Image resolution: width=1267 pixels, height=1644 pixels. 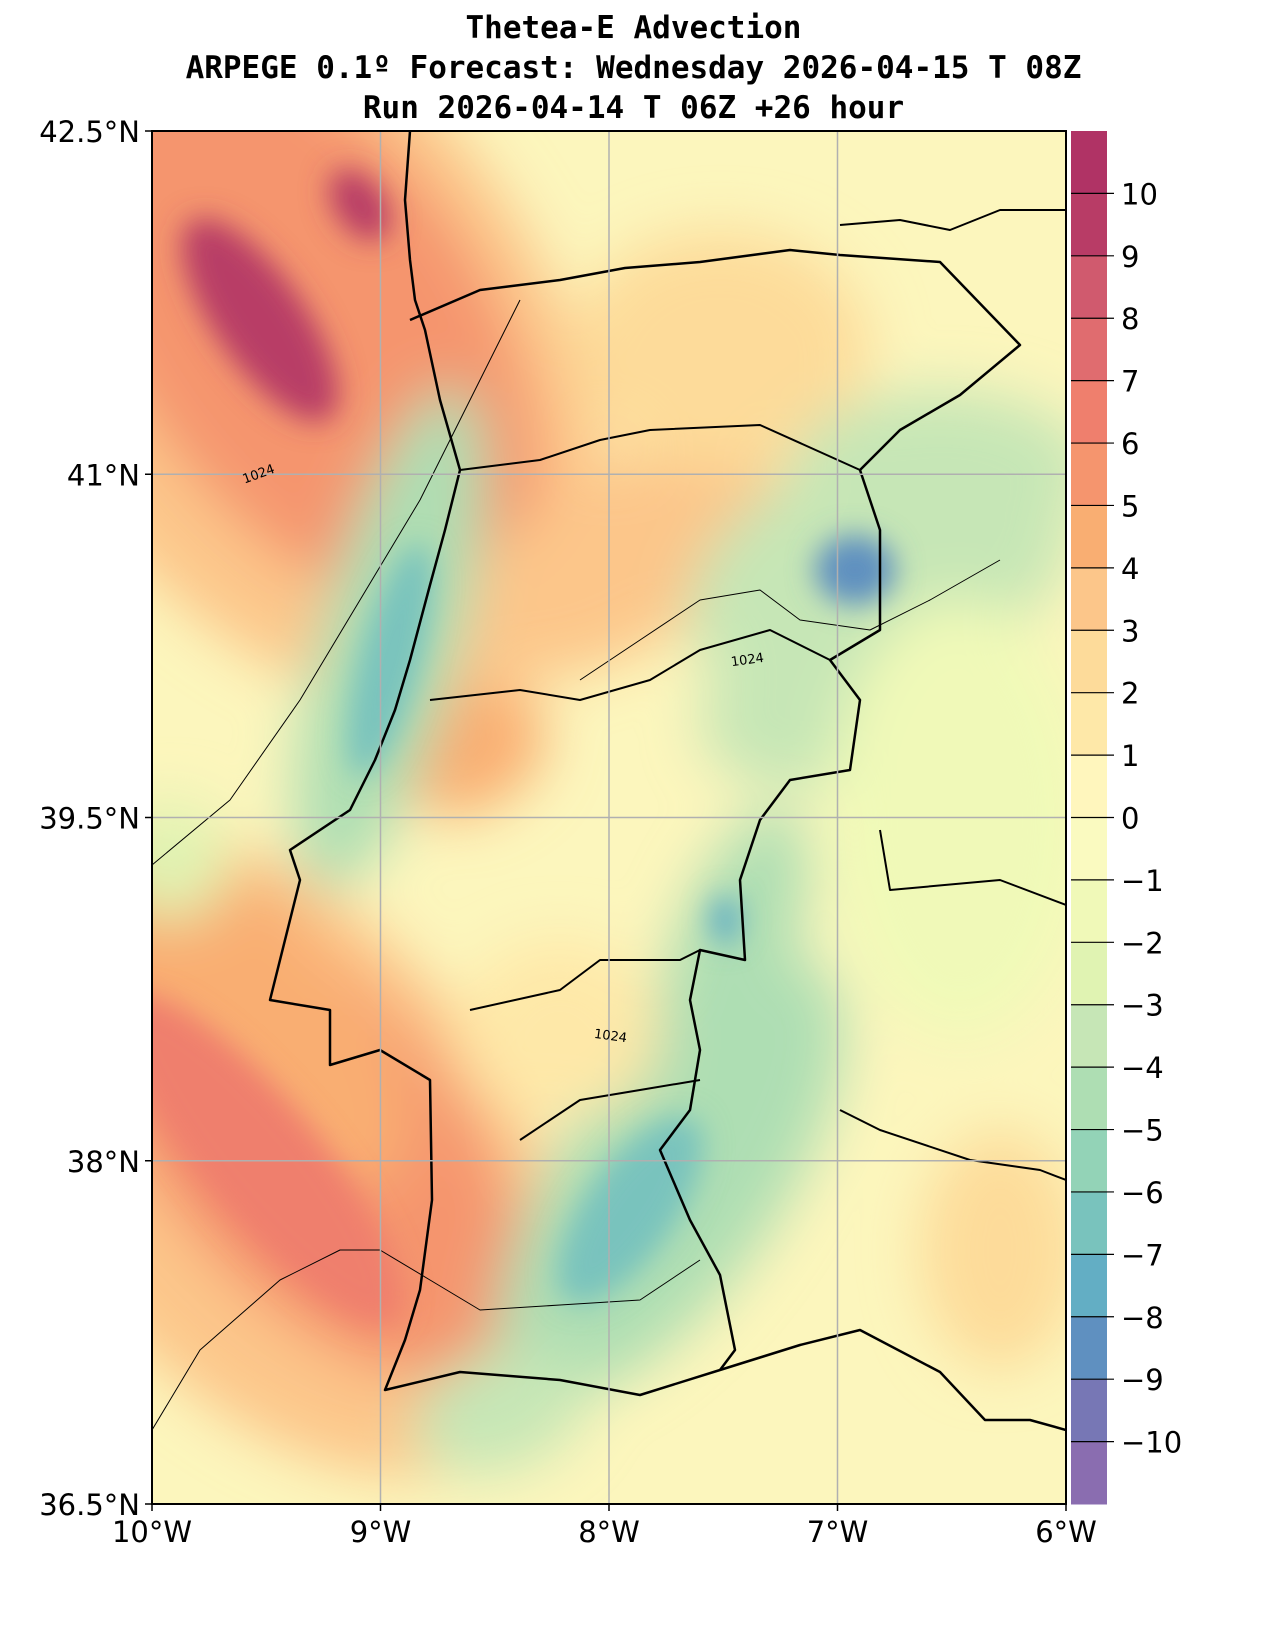 I want to click on colorbar-tick-label: 10, so click(x=1139, y=194).